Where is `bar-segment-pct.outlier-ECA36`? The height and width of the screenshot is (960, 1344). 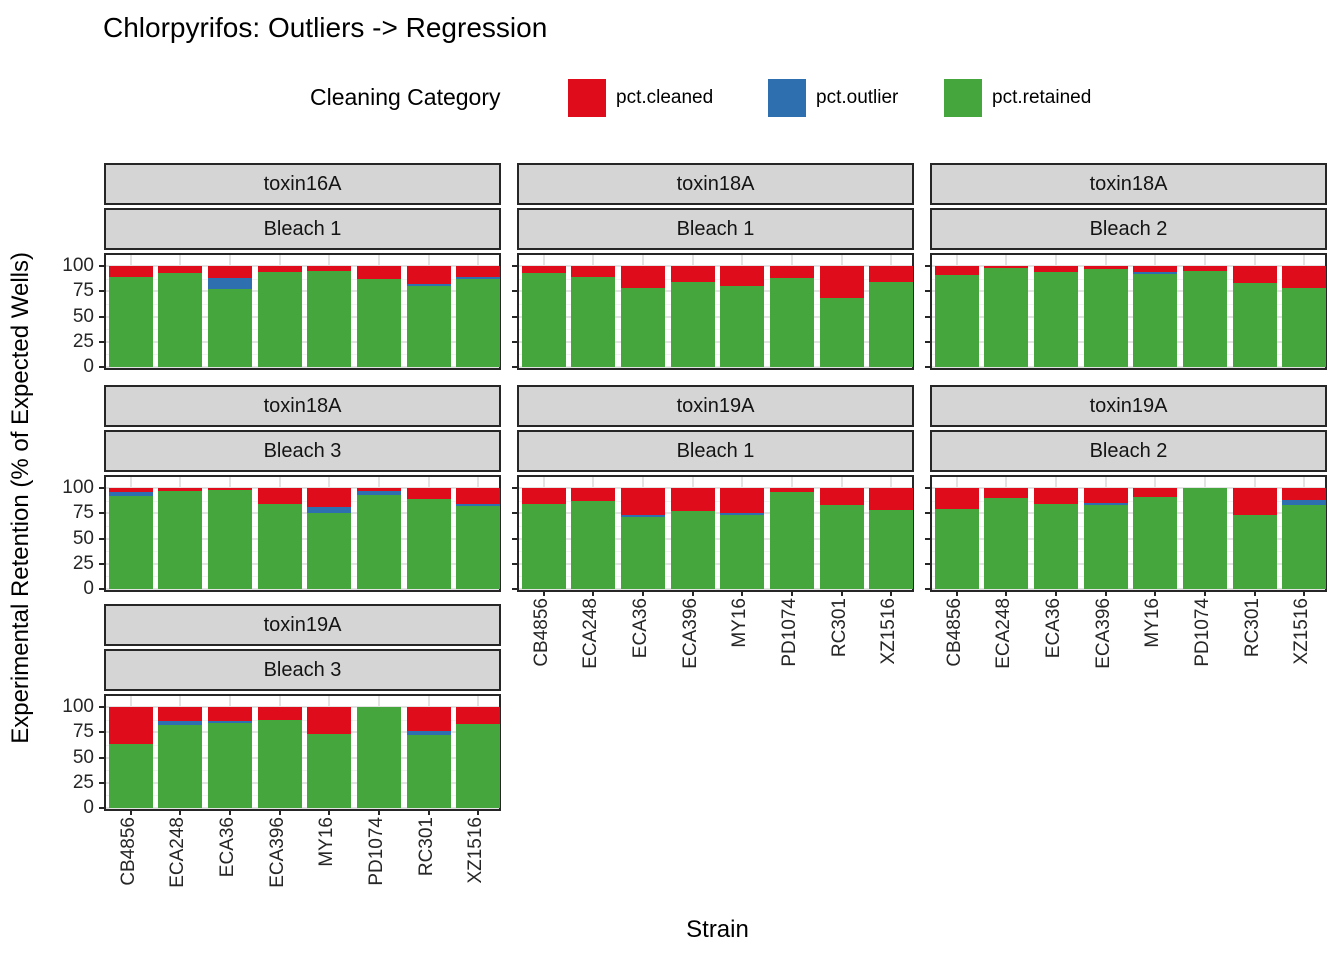 bar-segment-pct.outlier-ECA36 is located at coordinates (230, 722).